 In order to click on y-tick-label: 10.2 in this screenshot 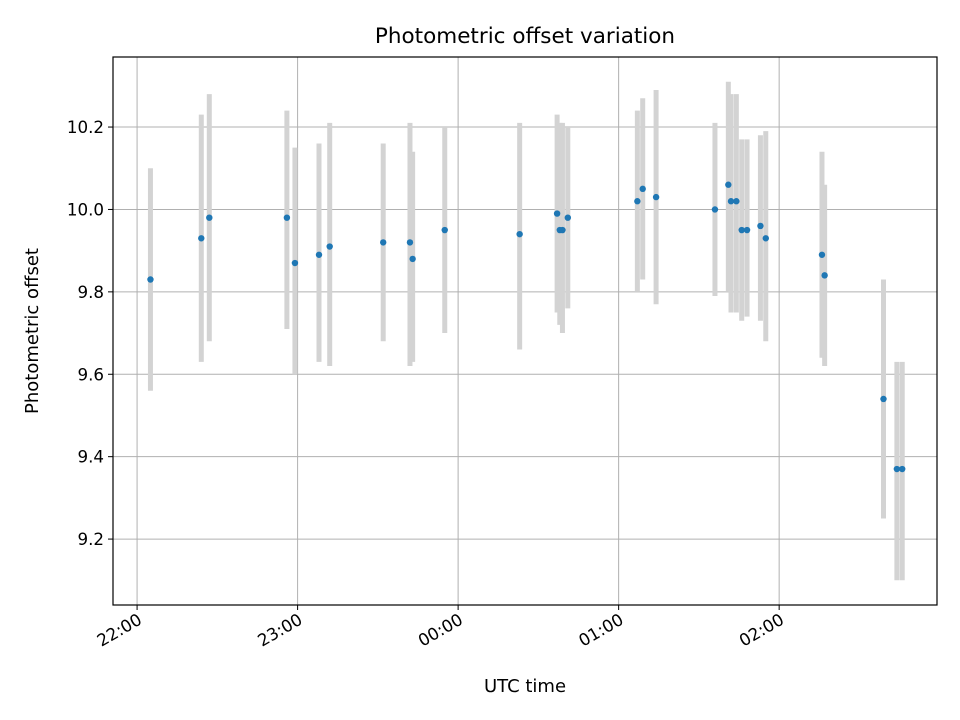, I will do `click(85, 127)`.